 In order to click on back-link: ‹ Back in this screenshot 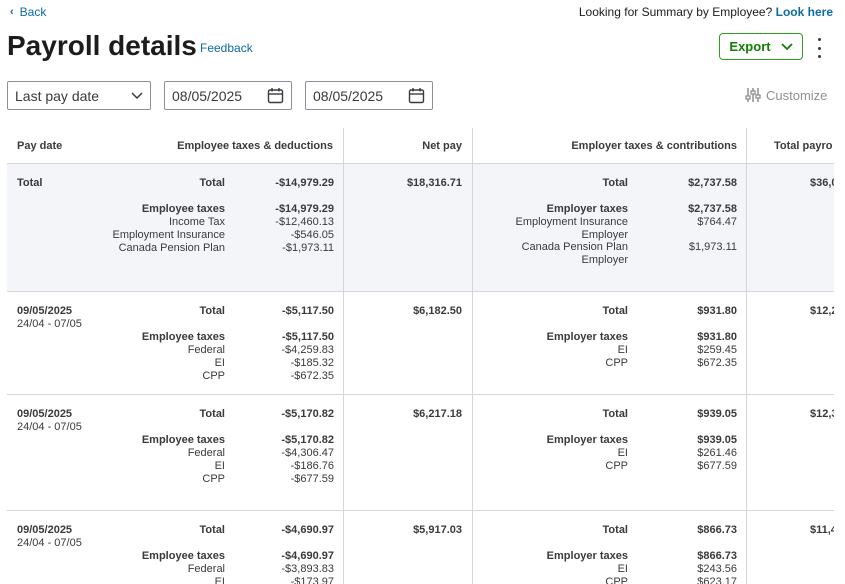, I will do `click(28, 12)`.